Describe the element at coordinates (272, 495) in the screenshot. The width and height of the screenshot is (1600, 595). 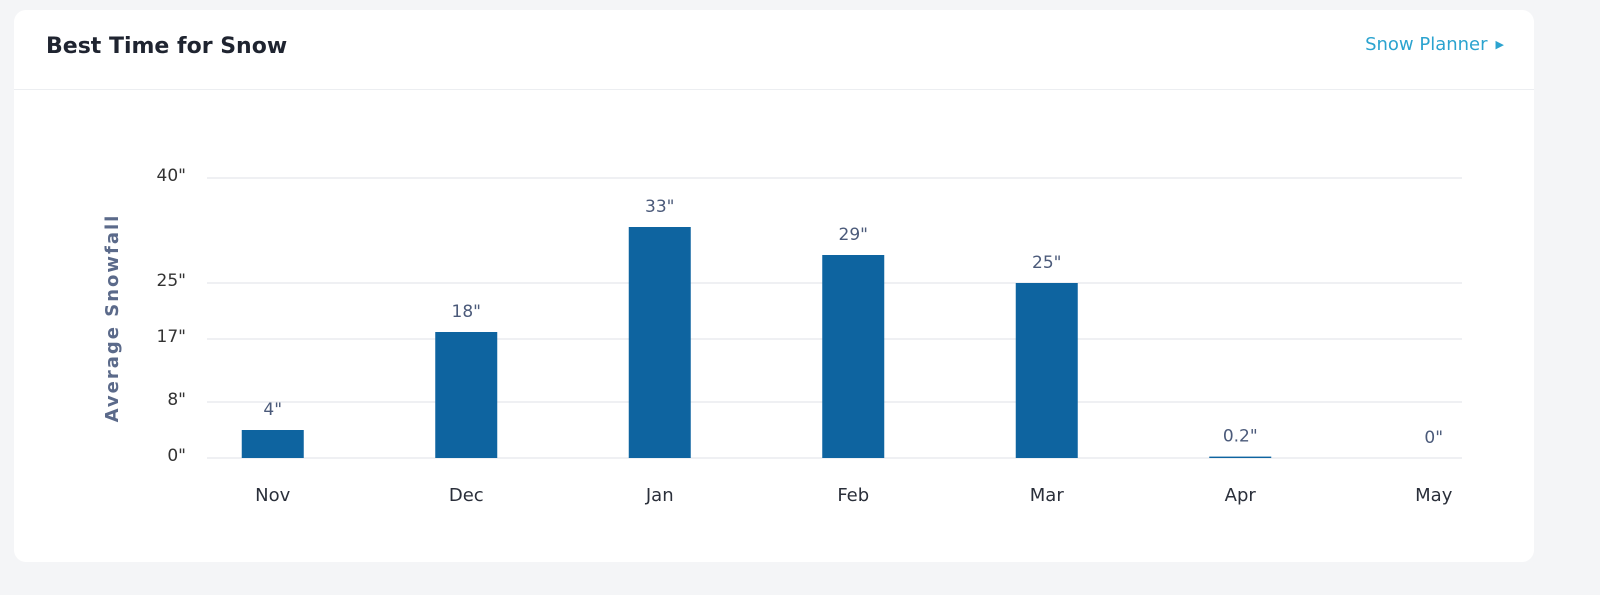
I see `x-tick-label: Nov` at that location.